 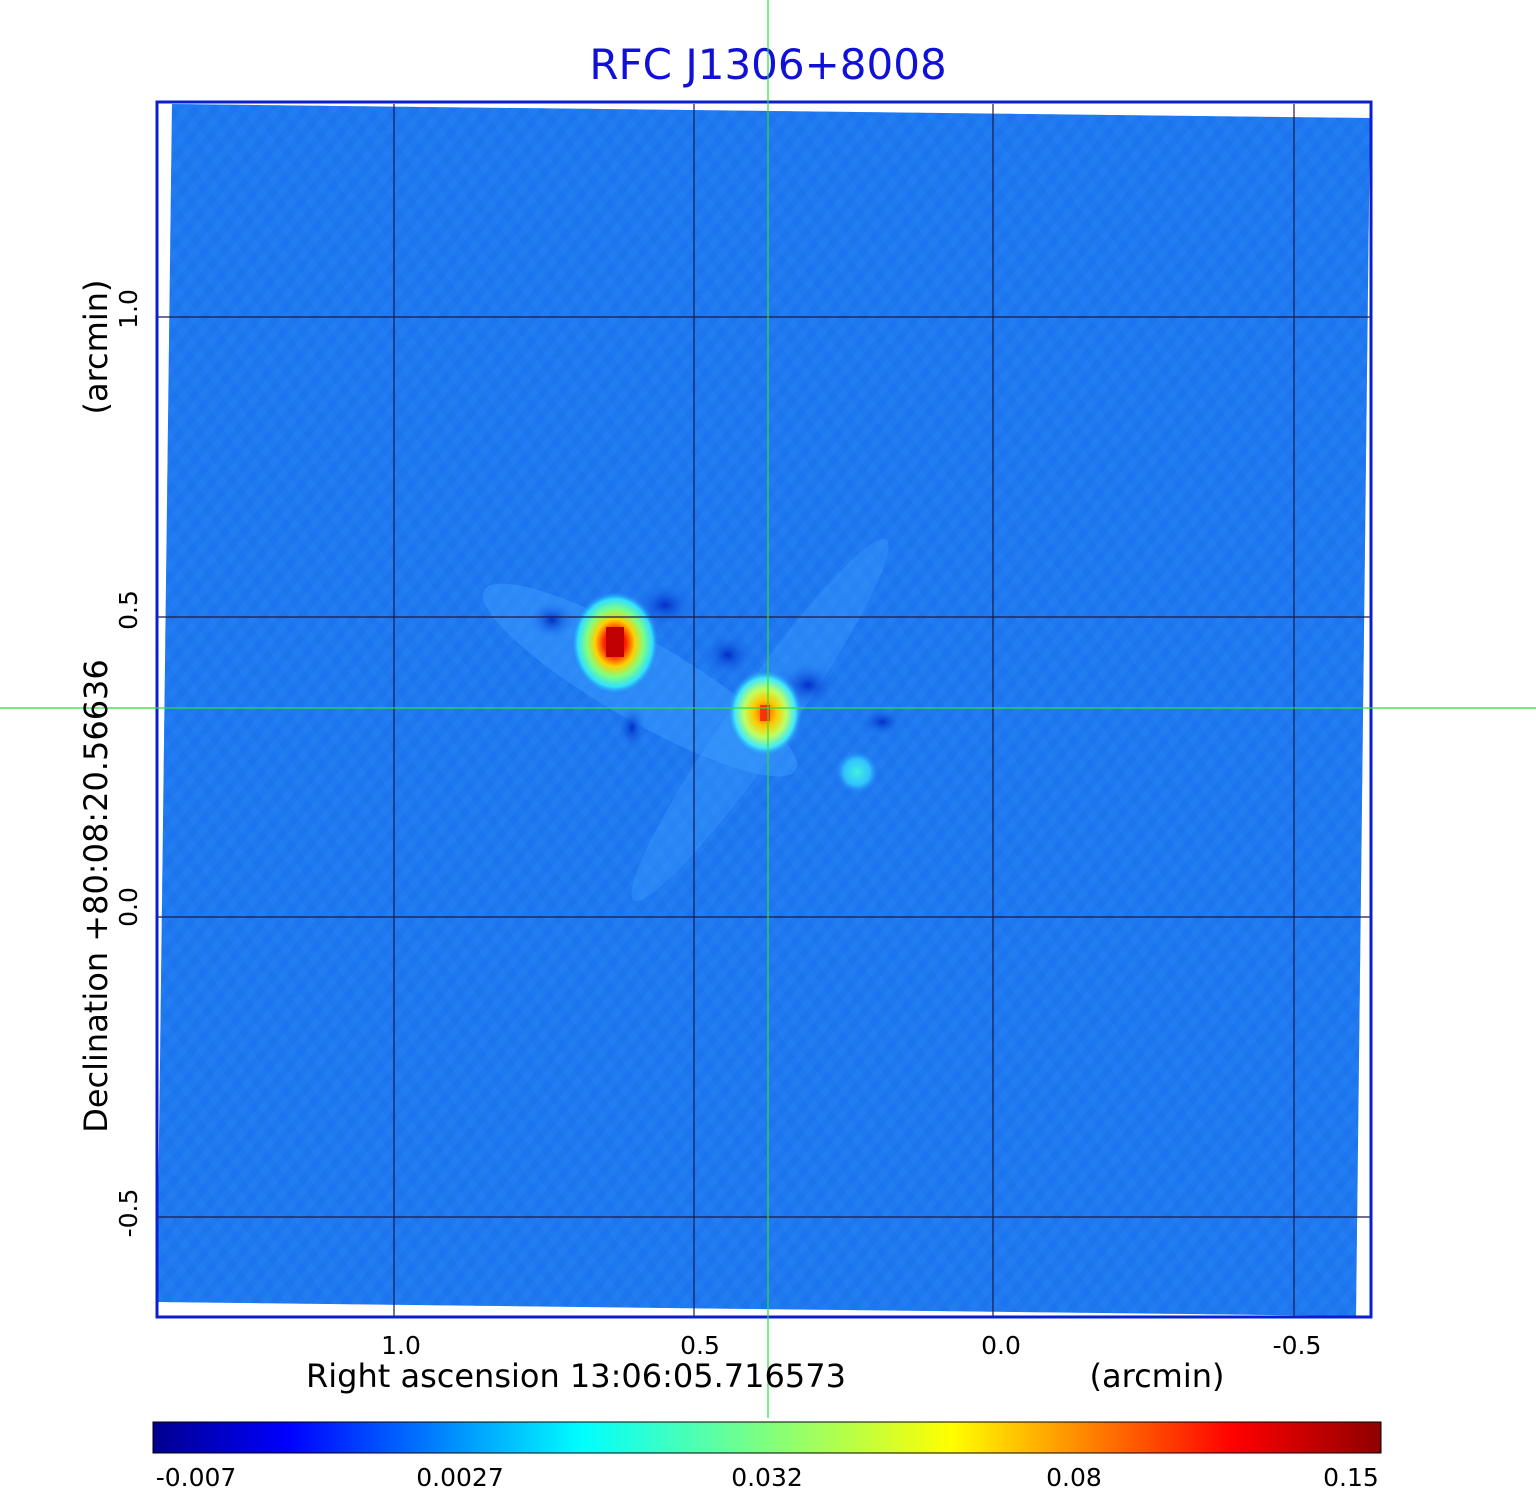 I want to click on colorbar-label: -0.007, so click(x=196, y=1477).